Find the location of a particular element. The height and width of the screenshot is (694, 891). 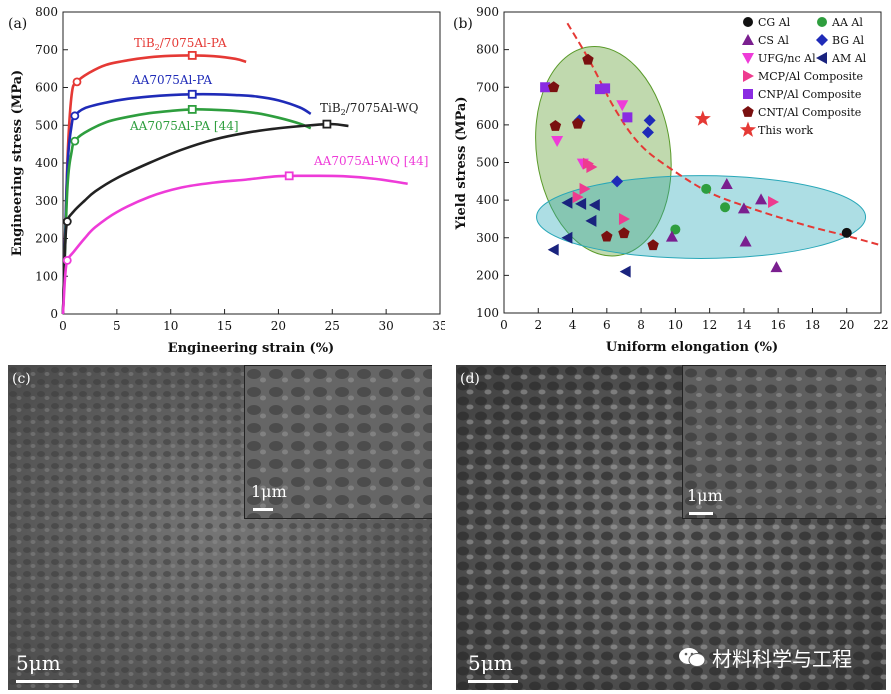

x-tick-label-b: 16 is located at coordinates (778, 325).